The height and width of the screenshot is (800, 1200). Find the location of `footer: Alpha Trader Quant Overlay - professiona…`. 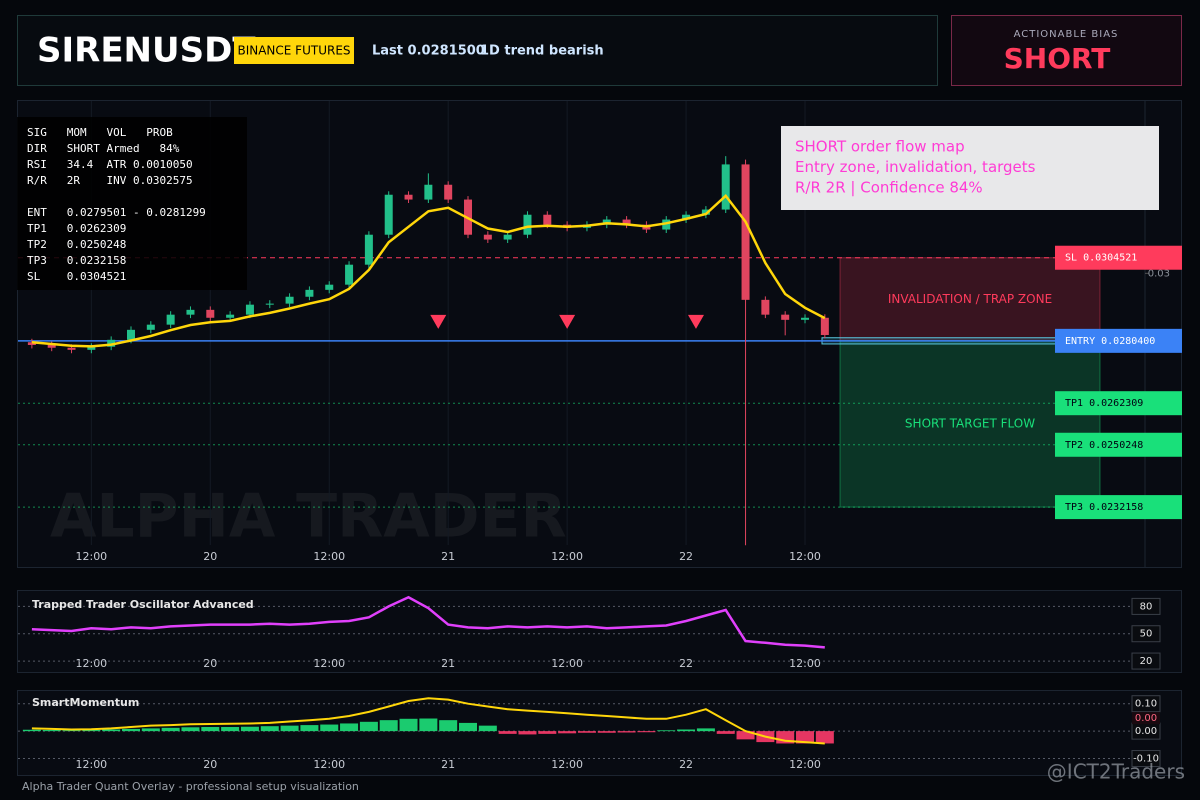

footer: Alpha Trader Quant Overlay - professiona… is located at coordinates (190, 786).